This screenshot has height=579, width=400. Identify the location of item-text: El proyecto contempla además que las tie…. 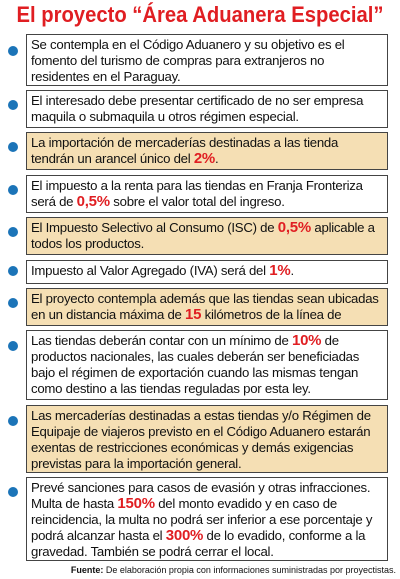
(205, 306).